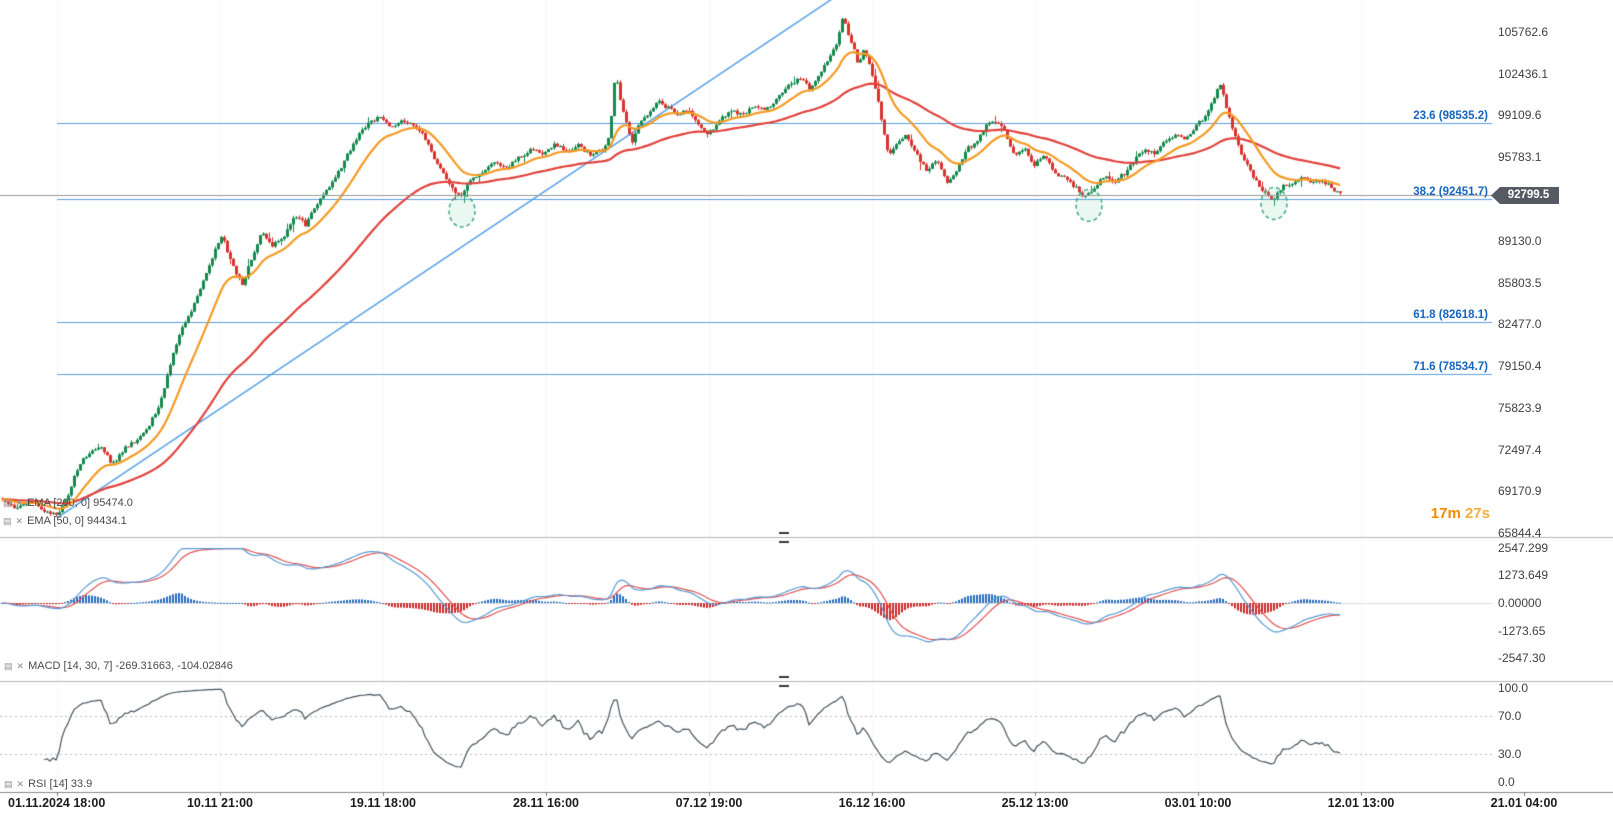 Image resolution: width=1613 pixels, height=834 pixels. What do you see at coordinates (130, 666) in the screenshot?
I see `macd-label-text: MACD [14, 30, 7] -269.31663, -104.02846` at bounding box center [130, 666].